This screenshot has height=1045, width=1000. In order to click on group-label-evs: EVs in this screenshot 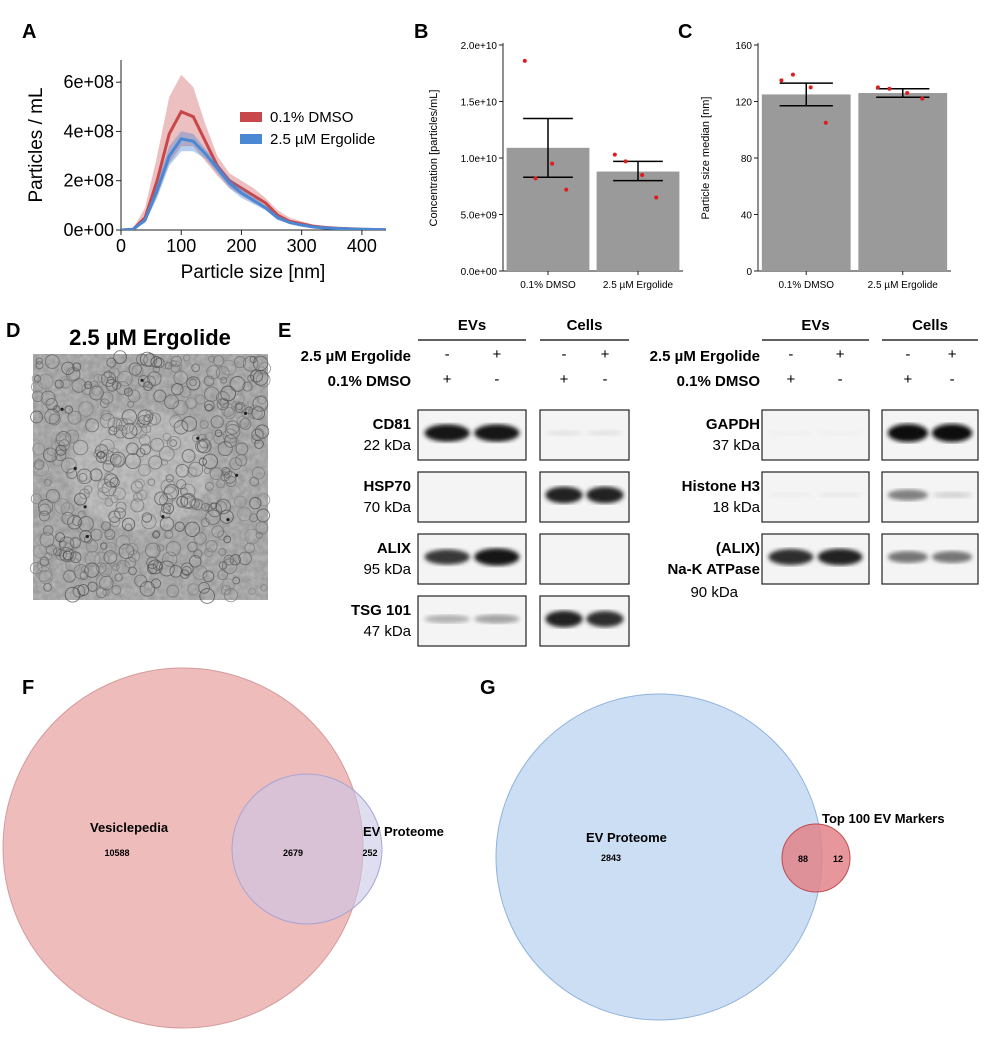, I will do `click(472, 325)`.